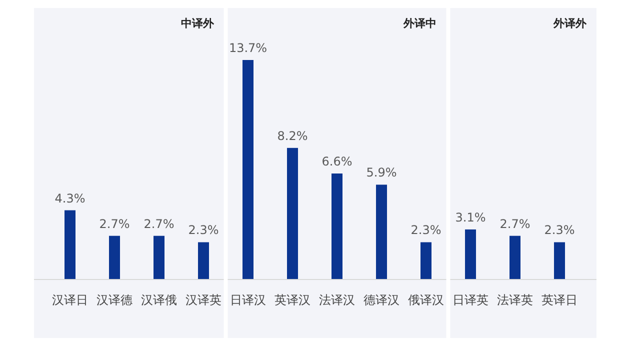 The height and width of the screenshot is (342, 632). I want to click on x-tick-label: 英译日, so click(560, 300).